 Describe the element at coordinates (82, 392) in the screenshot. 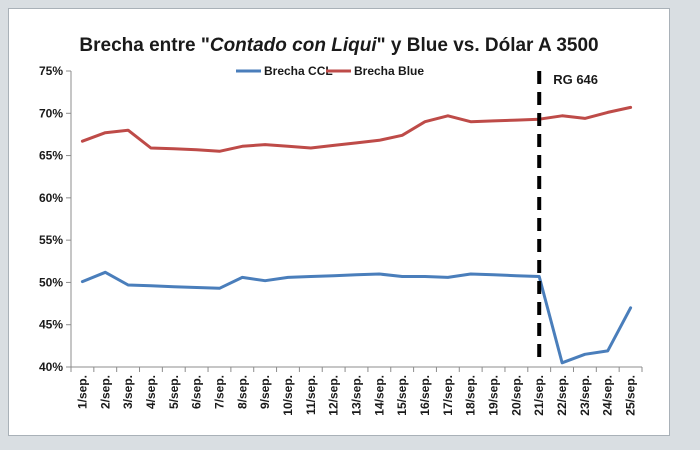

I see `x-tick-label: 1/sep.` at that location.